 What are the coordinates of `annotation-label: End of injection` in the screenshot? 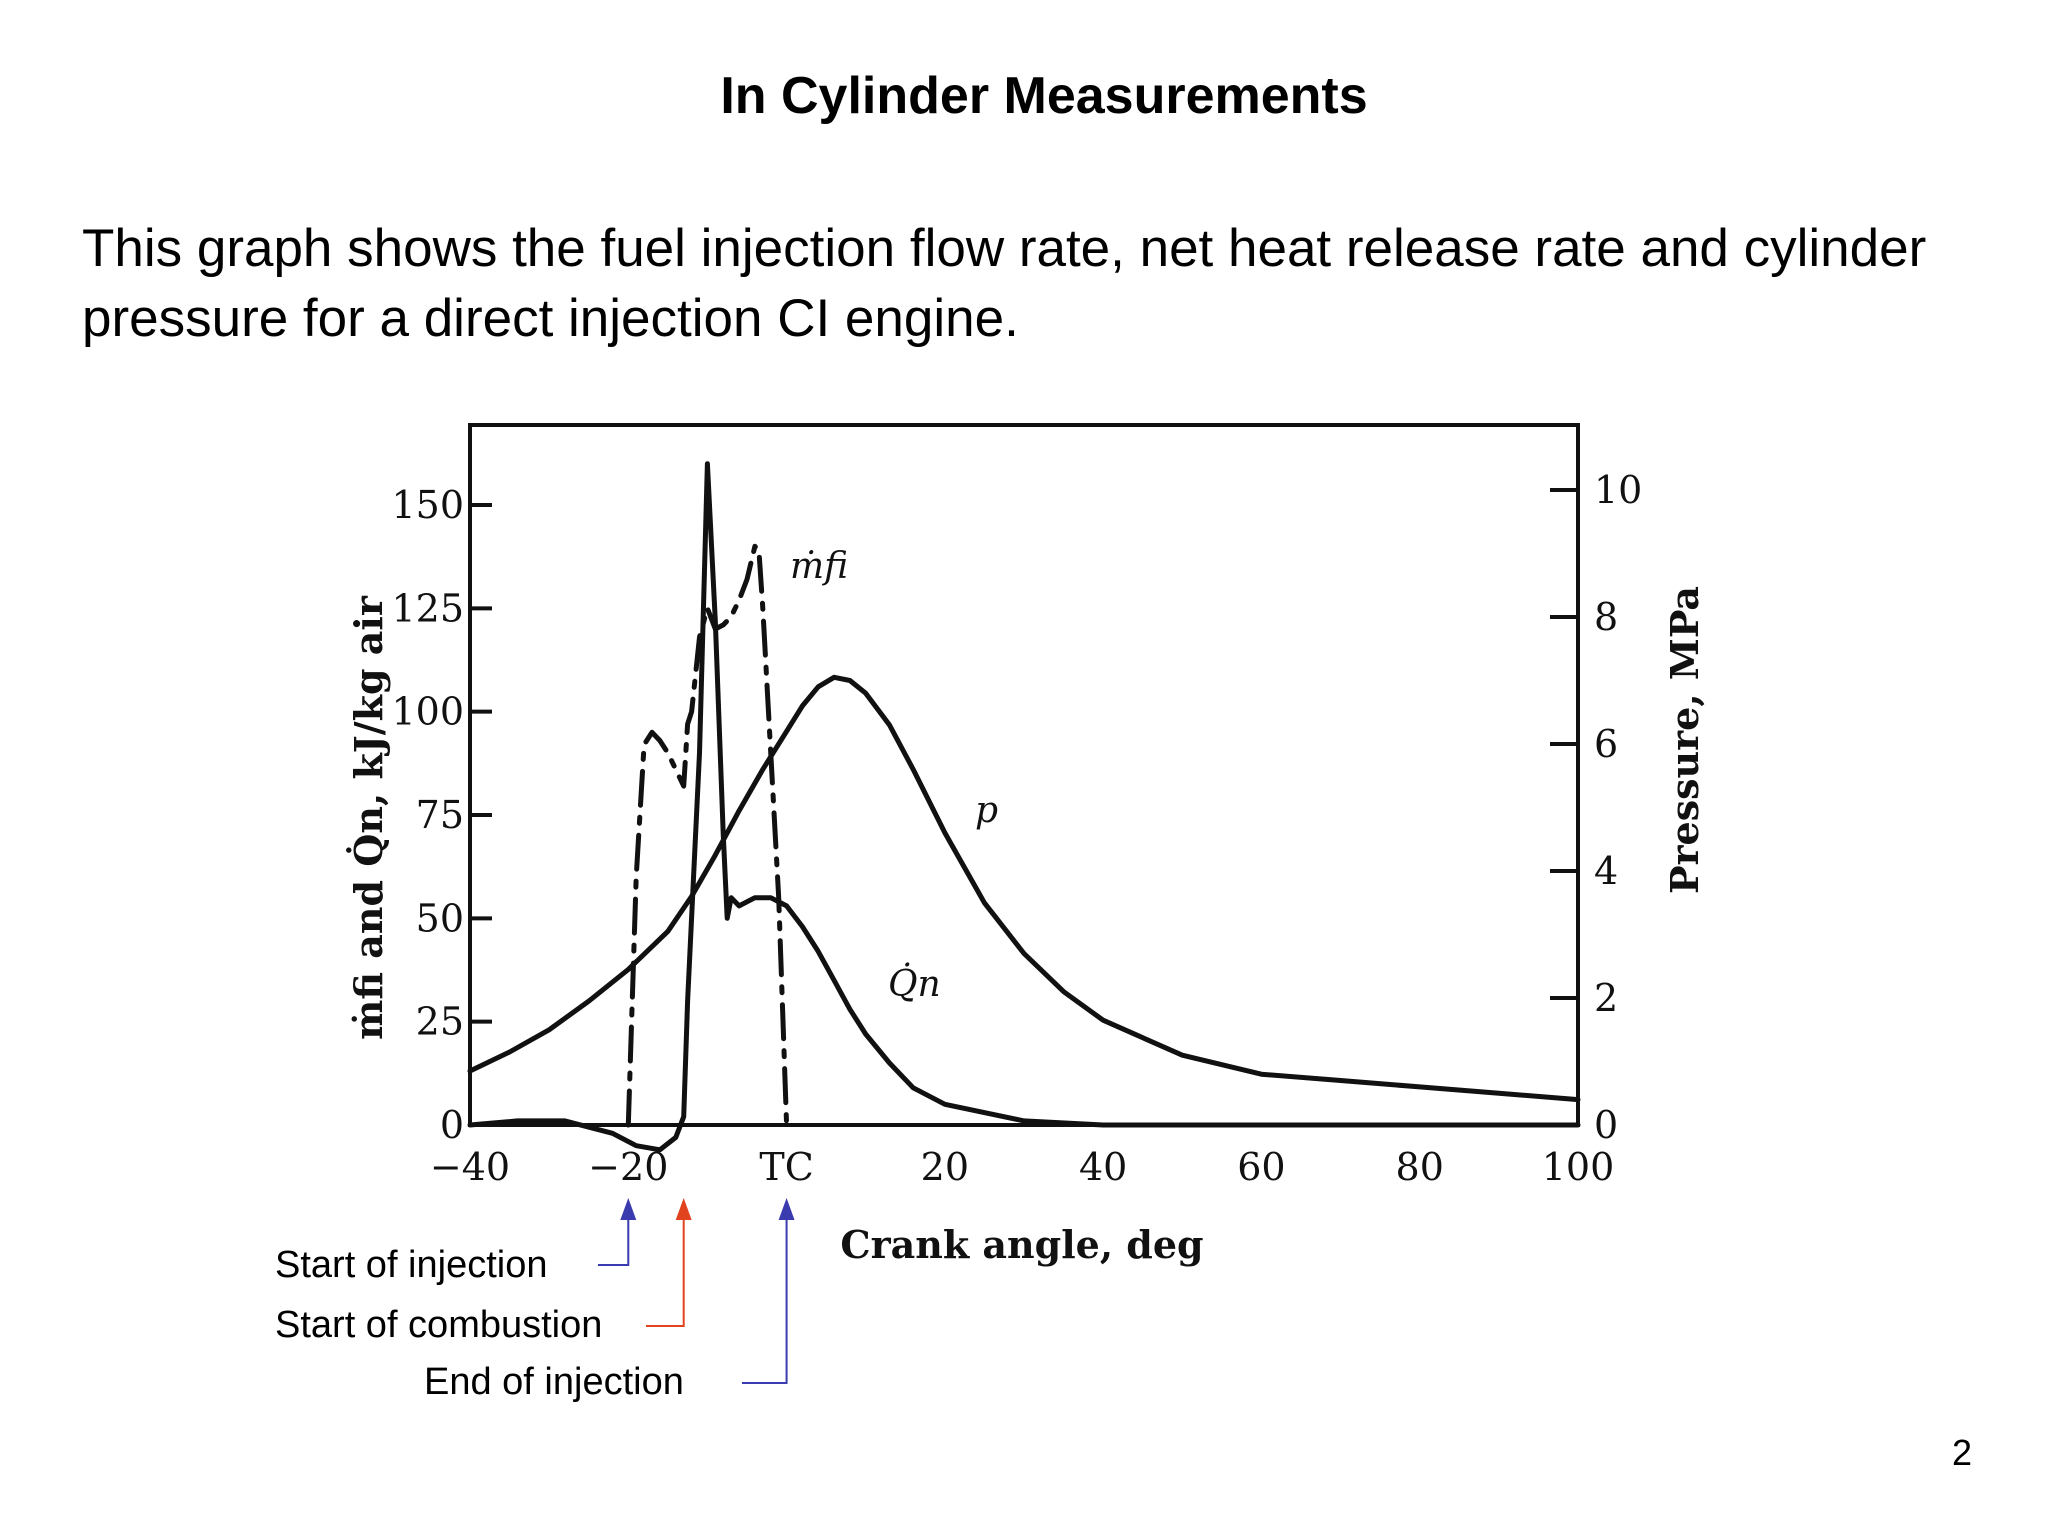 It's located at (554, 1382).